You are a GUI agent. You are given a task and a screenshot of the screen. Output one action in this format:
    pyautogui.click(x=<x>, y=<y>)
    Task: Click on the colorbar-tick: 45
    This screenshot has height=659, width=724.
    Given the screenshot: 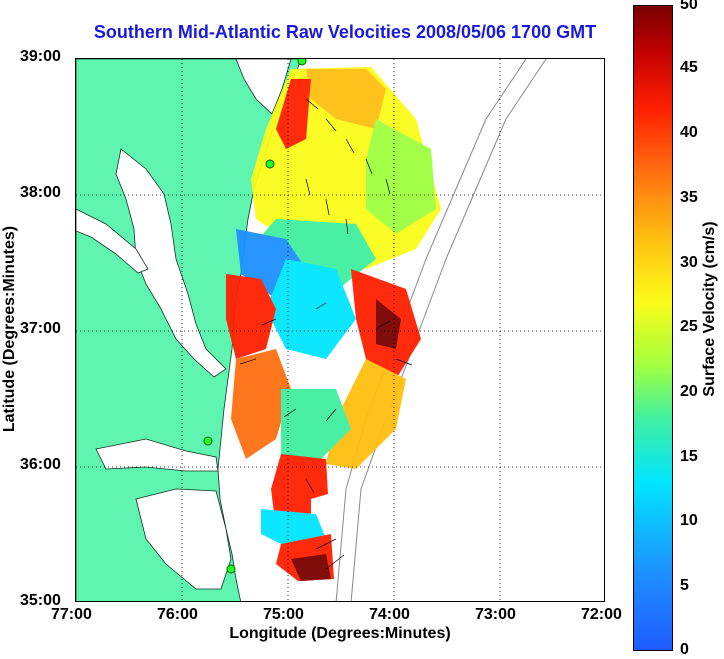 What is the action you would take?
    pyautogui.click(x=689, y=67)
    